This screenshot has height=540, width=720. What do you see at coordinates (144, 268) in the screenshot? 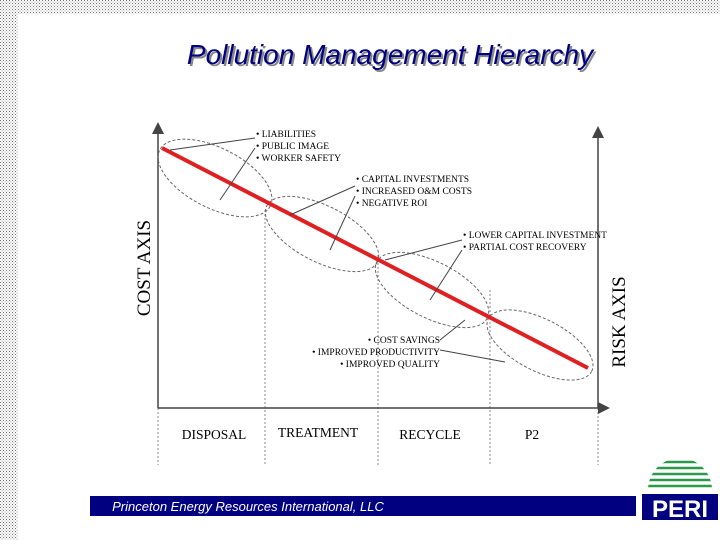
I see `cost-axis-label: COST AXIS` at bounding box center [144, 268].